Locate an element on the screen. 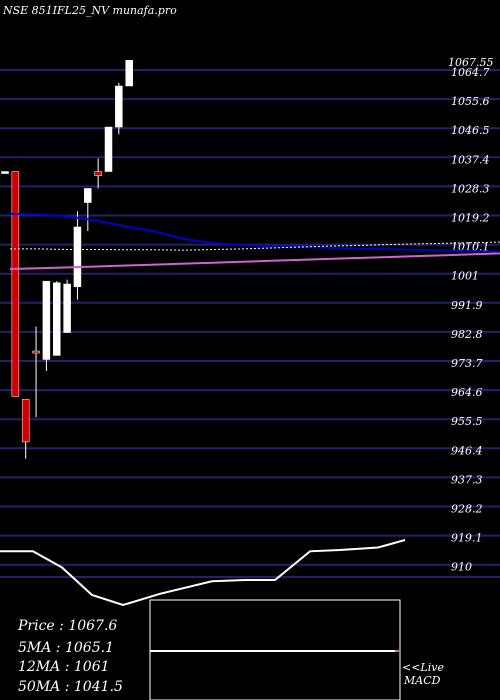 The width and height of the screenshot is (500, 700). ma50-label: 50MA : 1041.5 is located at coordinates (70, 687).